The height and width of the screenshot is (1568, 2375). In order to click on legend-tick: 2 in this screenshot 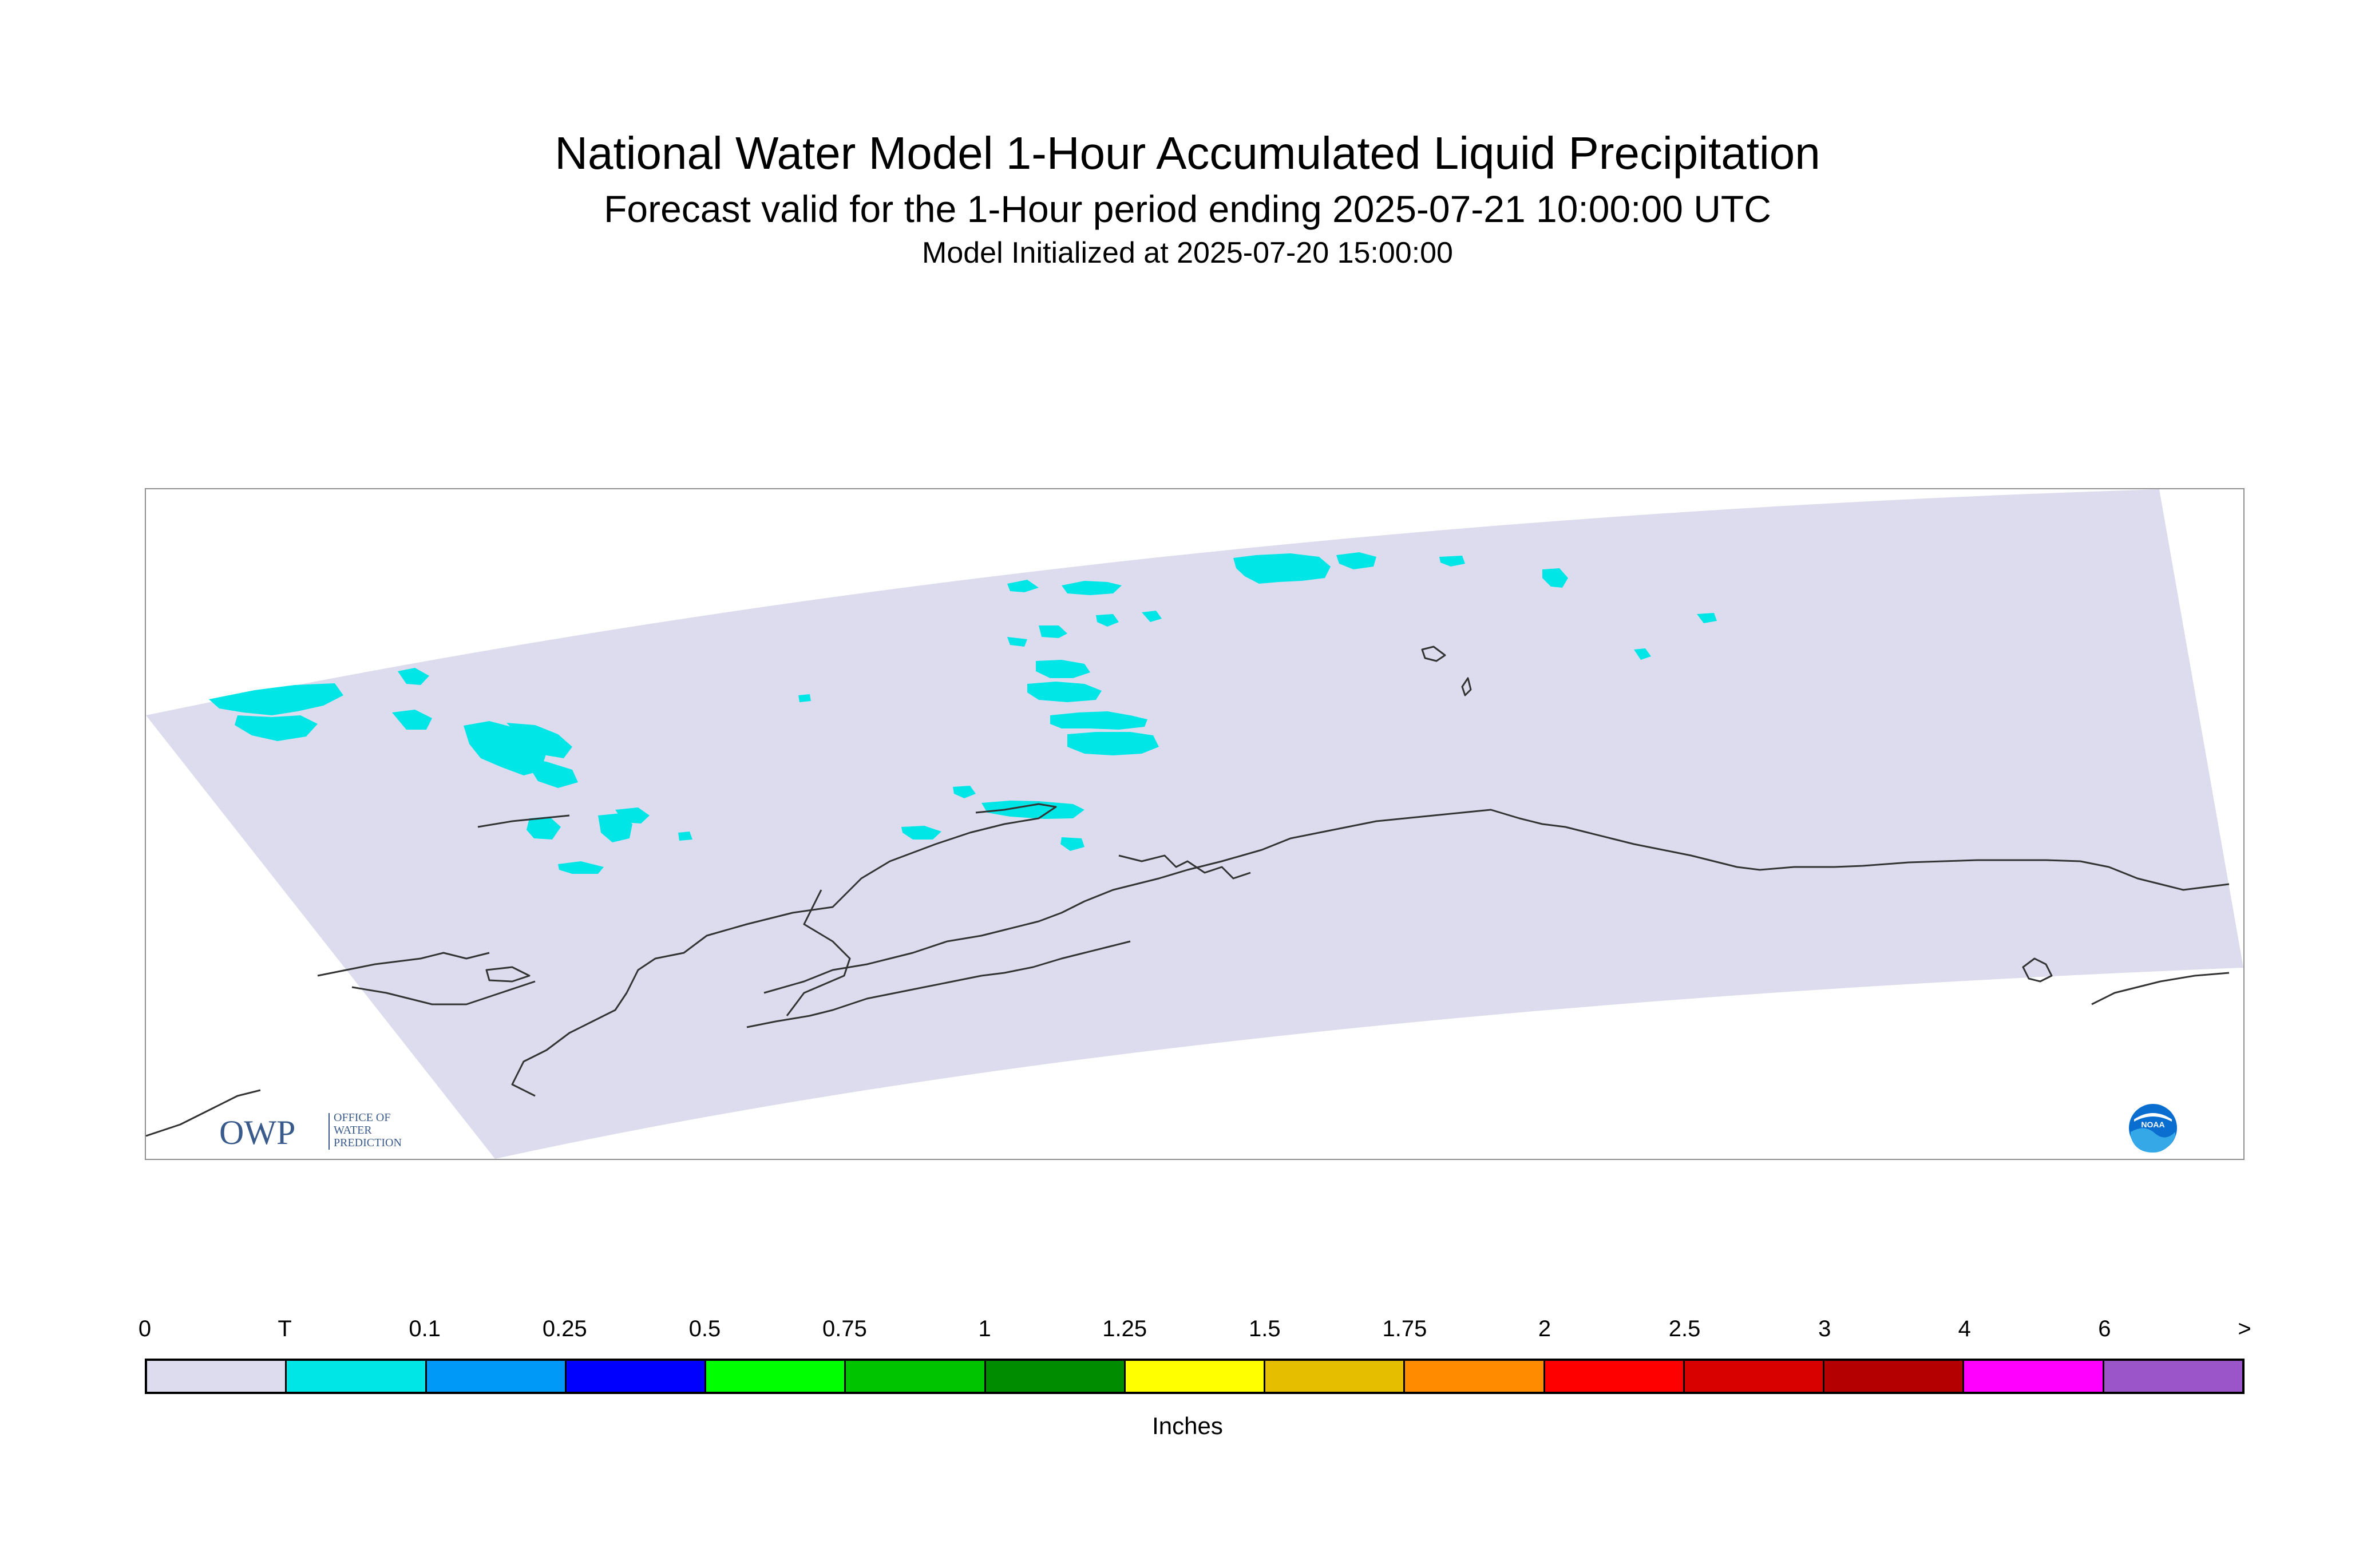, I will do `click(1544, 1328)`.